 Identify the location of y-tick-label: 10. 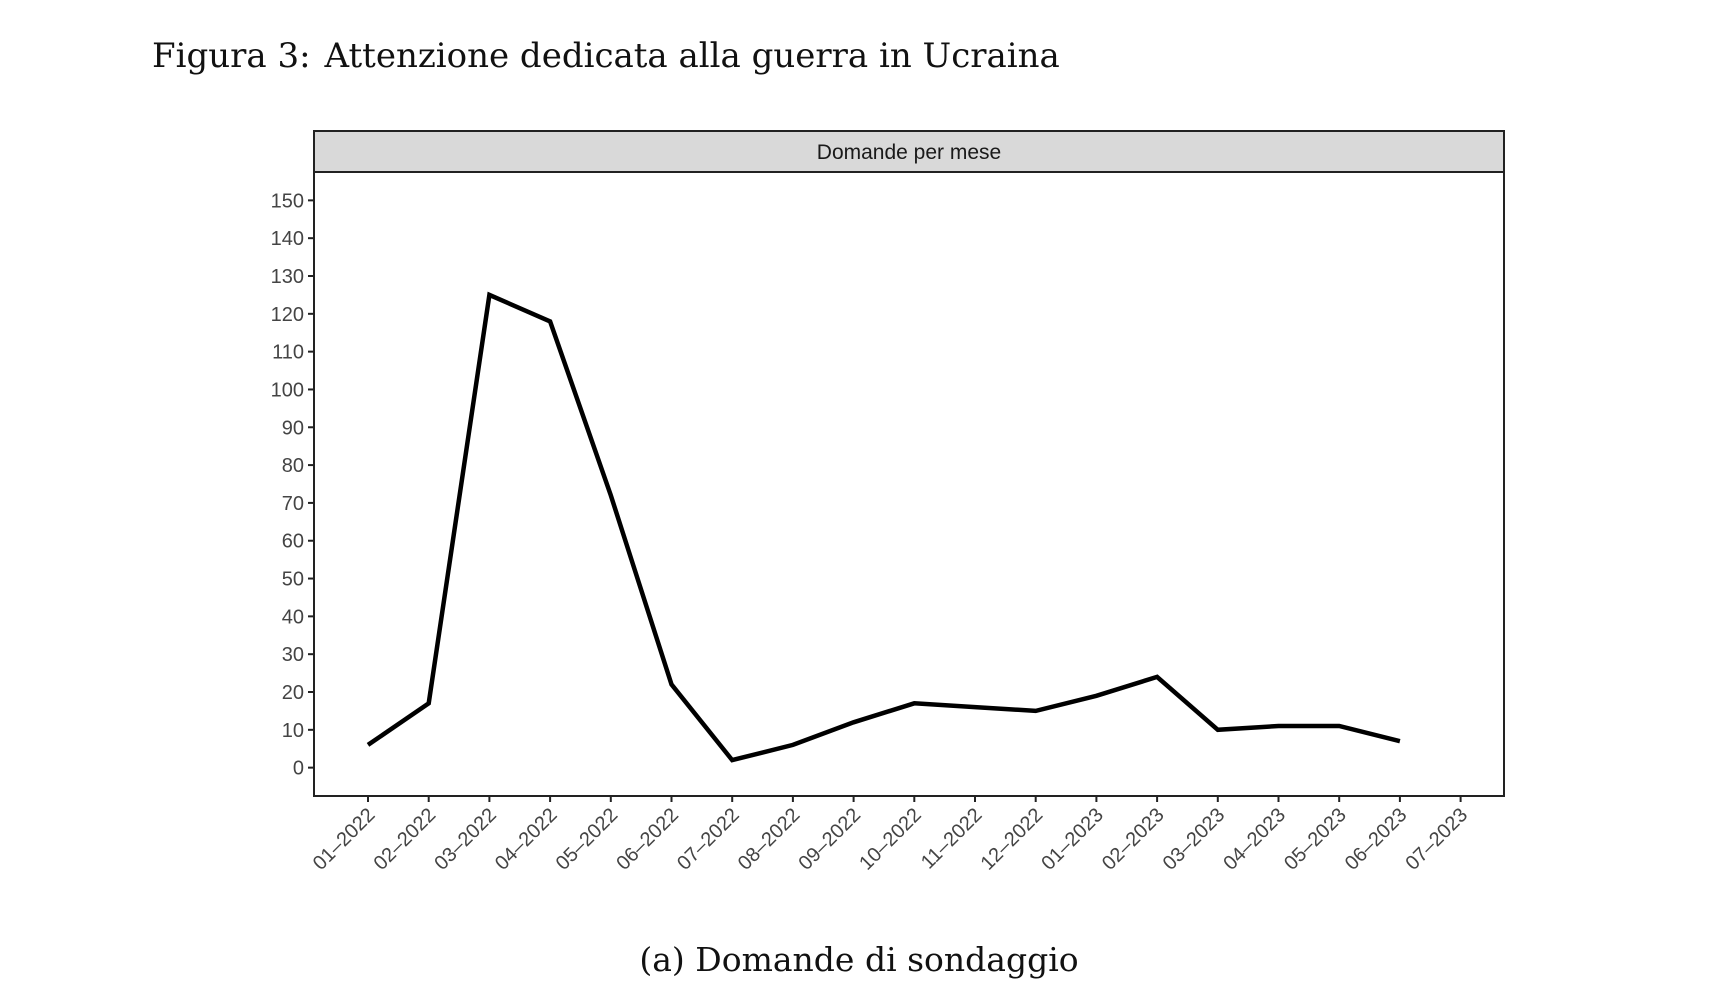
(293, 731).